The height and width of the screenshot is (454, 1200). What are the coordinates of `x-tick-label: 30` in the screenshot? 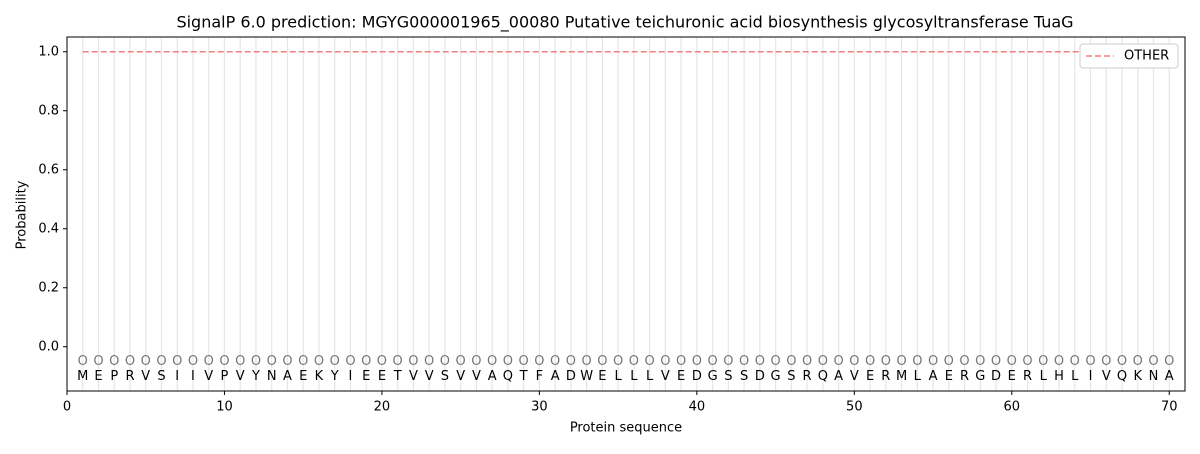 It's located at (539, 407).